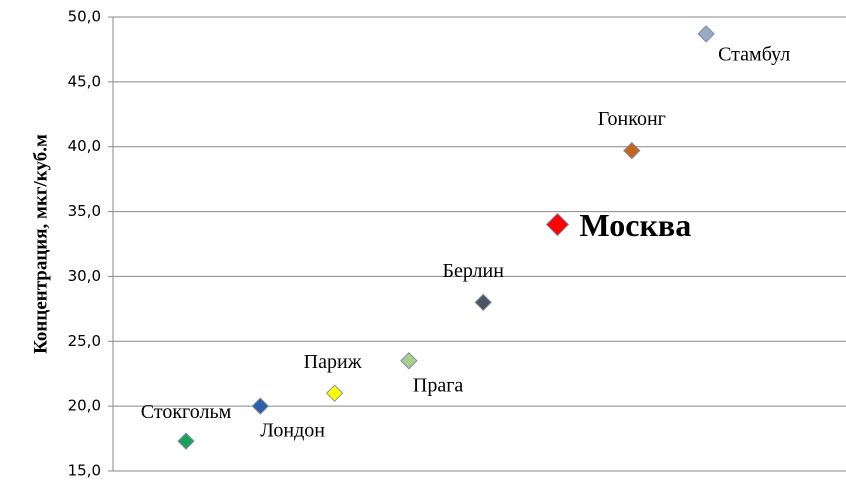 The height and width of the screenshot is (482, 846). I want to click on point-label: Стокгольм, so click(186, 412).